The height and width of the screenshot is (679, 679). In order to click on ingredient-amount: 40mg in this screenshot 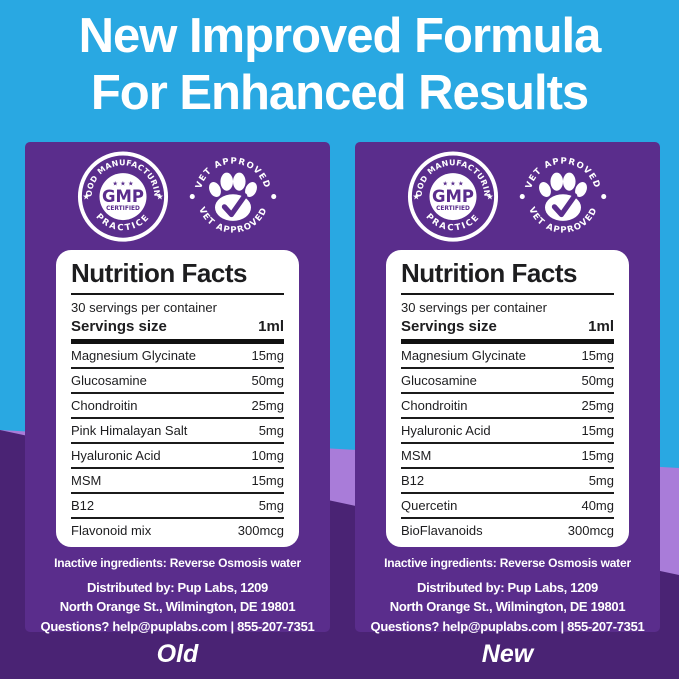, I will do `click(597, 505)`.